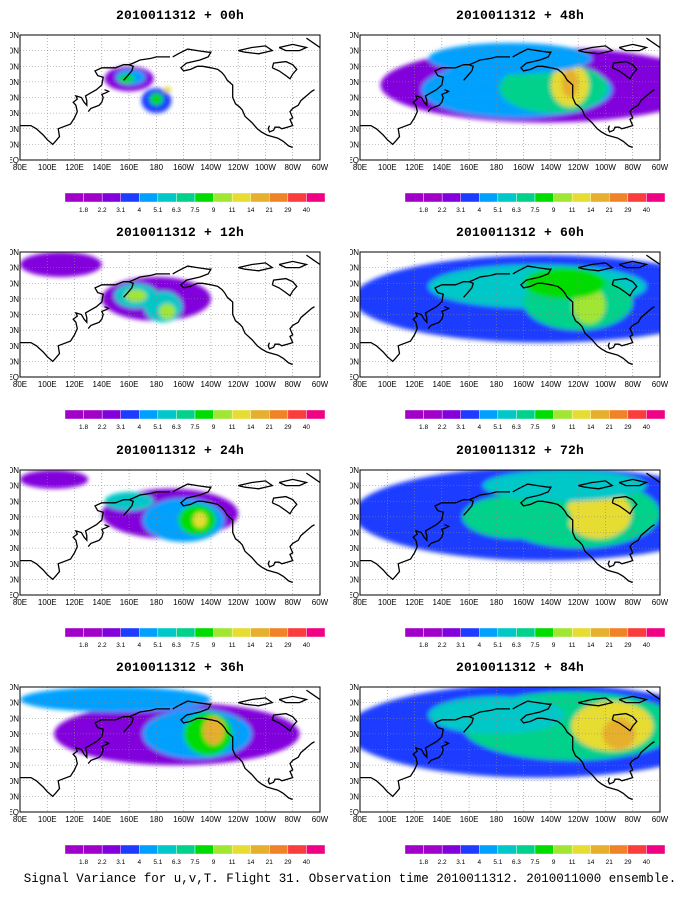 This screenshot has height=900, width=700. What do you see at coordinates (354, 796) in the screenshot?
I see `lat-tick-label: 10N` at bounding box center [354, 796].